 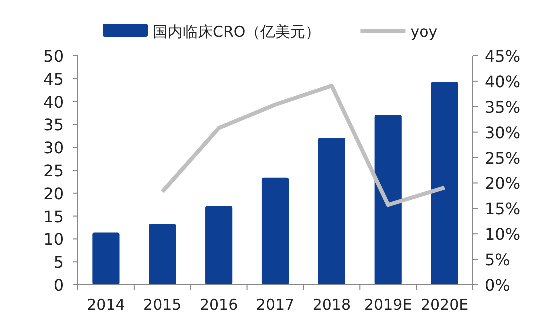 What do you see at coordinates (503, 107) in the screenshot?
I see `y2-tick-label: 35%` at bounding box center [503, 107].